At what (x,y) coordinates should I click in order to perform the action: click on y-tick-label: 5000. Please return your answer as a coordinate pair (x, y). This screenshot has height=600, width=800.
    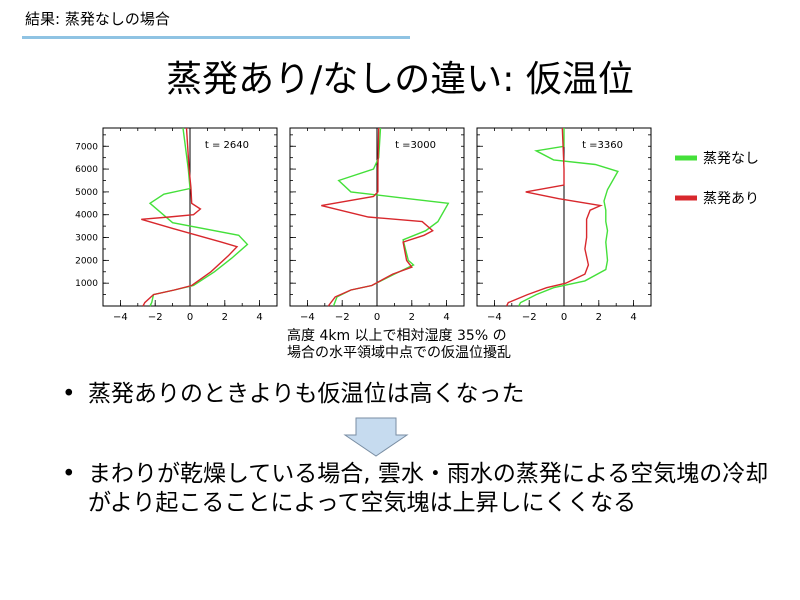
    Looking at the image, I should click on (86, 193).